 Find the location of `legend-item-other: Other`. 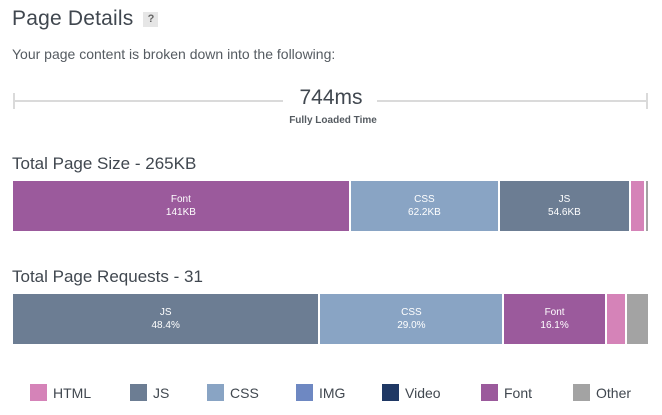

legend-item-other: Other is located at coordinates (602, 392).